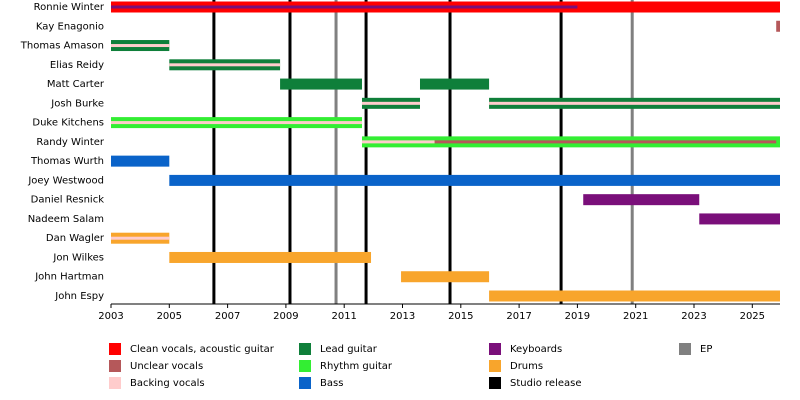 Image resolution: width=800 pixels, height=400 pixels. I want to click on member-label: Matt Carter, so click(76, 84).